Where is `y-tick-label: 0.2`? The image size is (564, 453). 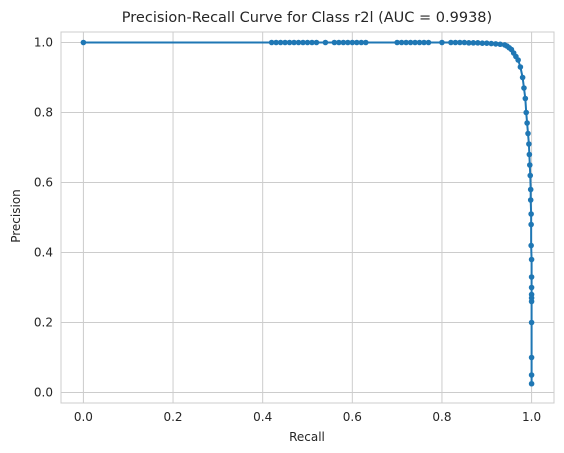
y-tick-label: 0.2 is located at coordinates (43, 323).